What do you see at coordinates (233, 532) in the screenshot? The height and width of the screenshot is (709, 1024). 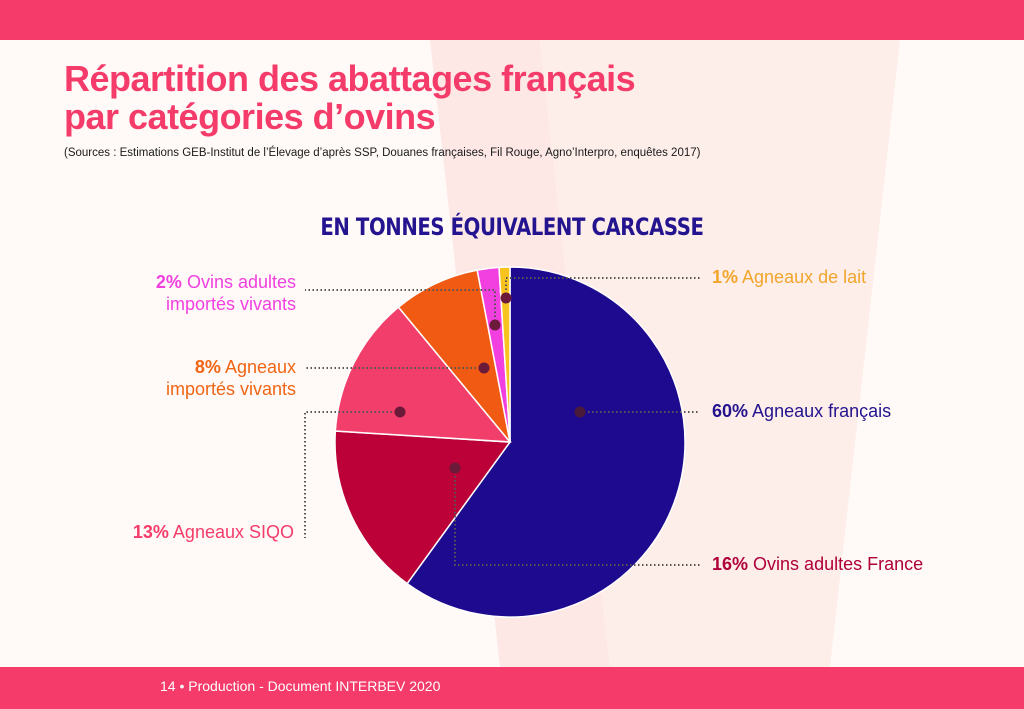 I see `label-agneaux-siqo-text: Agneaux SIQO` at bounding box center [233, 532].